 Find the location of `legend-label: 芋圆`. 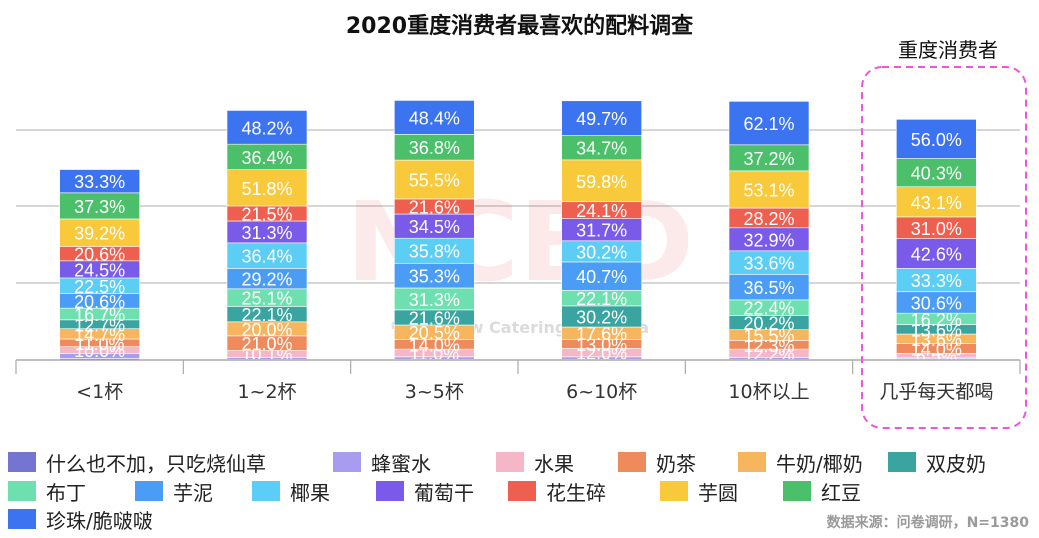

legend-label: 芋圆 is located at coordinates (718, 492).